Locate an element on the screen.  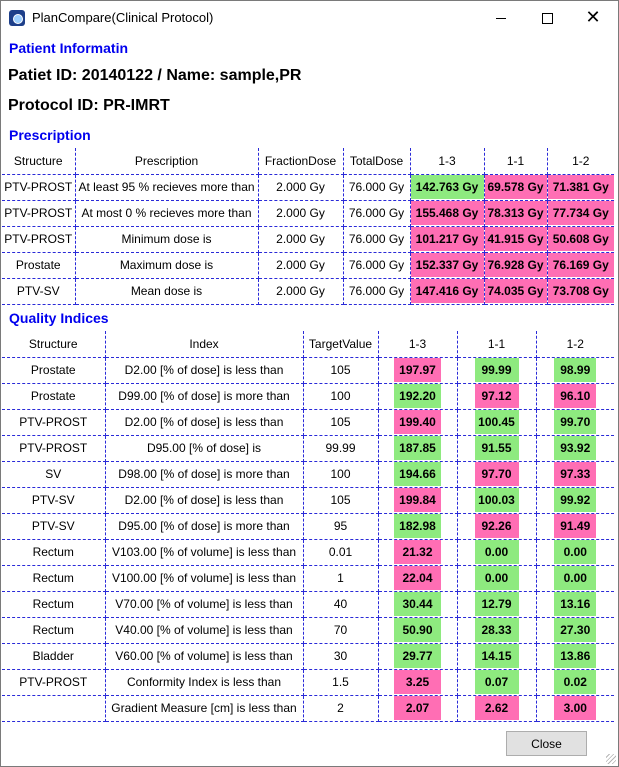
index-cell: D95.00 [% of dose] is more than is located at coordinates (204, 526).